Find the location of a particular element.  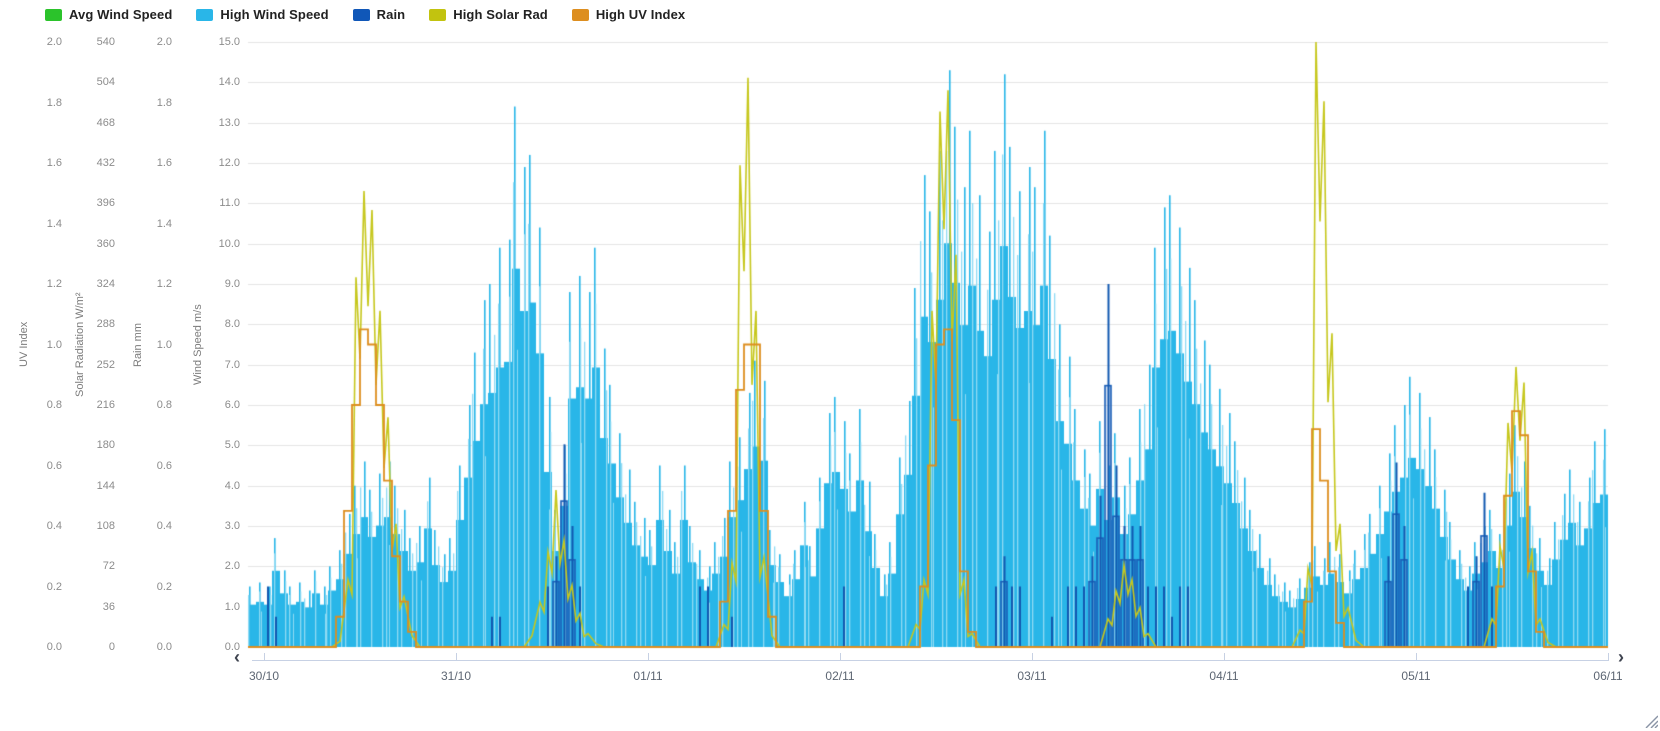

scroll-left-button: ‹ is located at coordinates (237, 657).